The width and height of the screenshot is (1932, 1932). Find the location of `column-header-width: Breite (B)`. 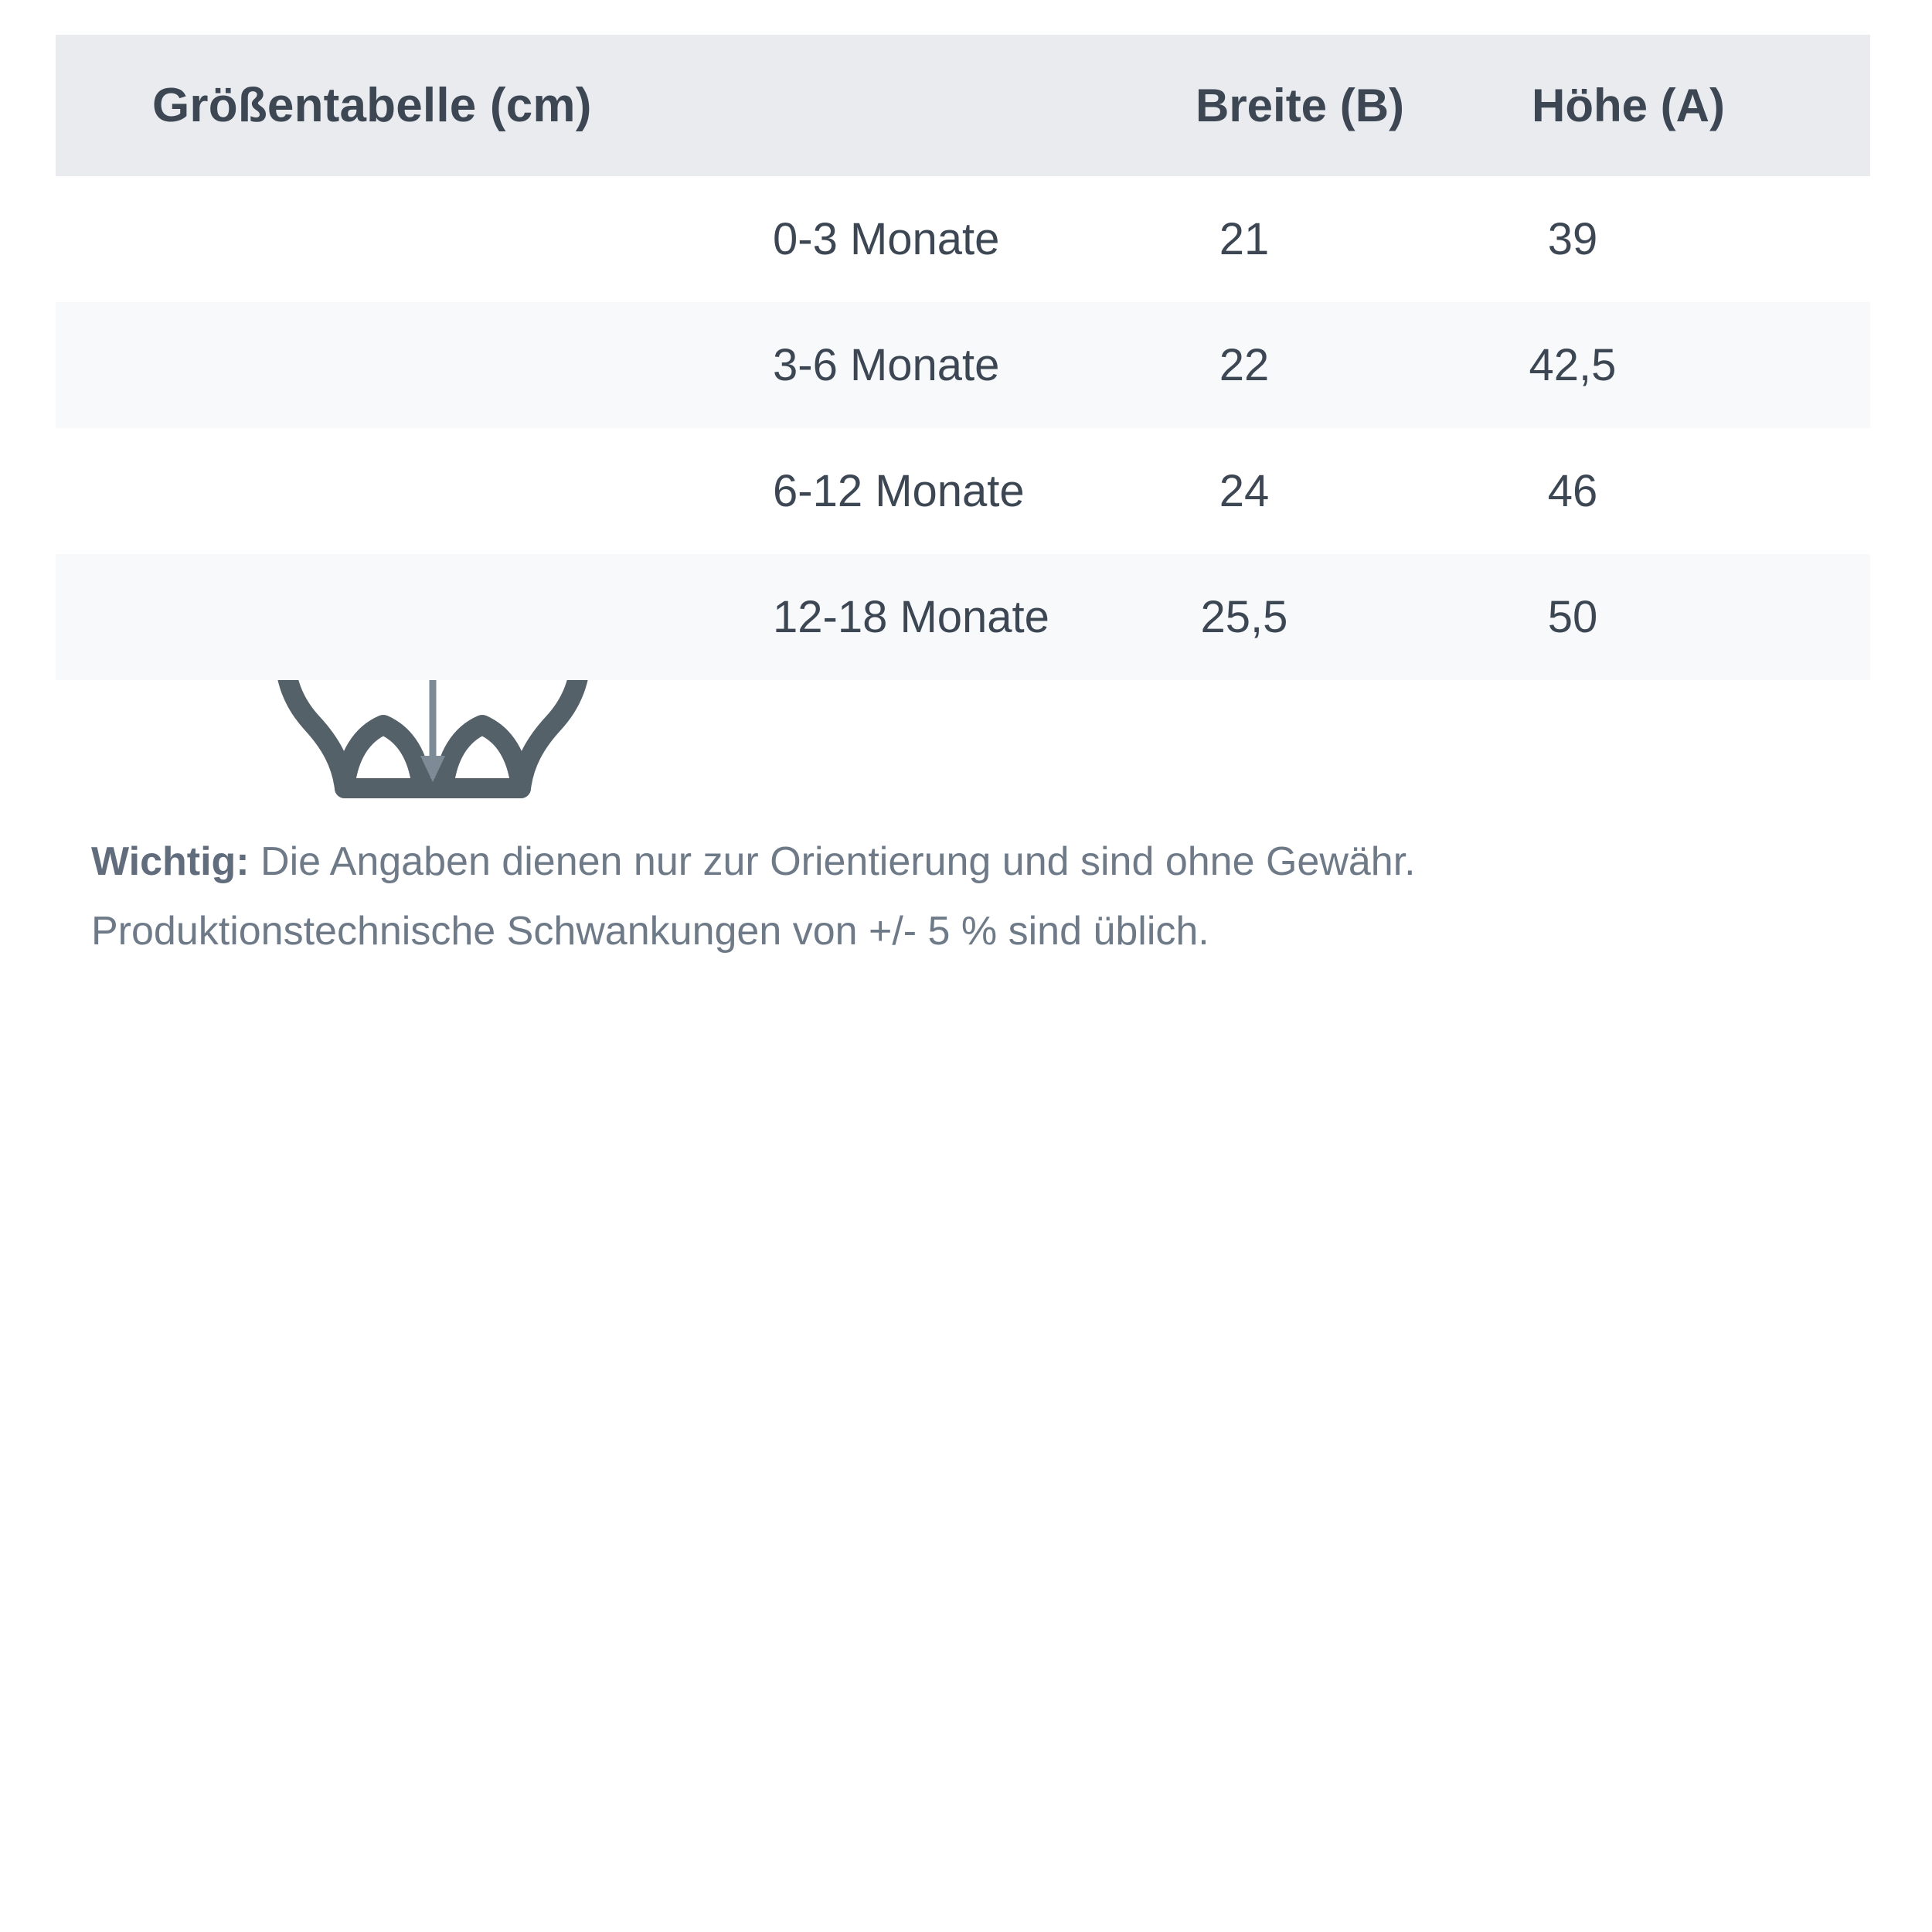

column-header-width: Breite (B) is located at coordinates (1300, 105).